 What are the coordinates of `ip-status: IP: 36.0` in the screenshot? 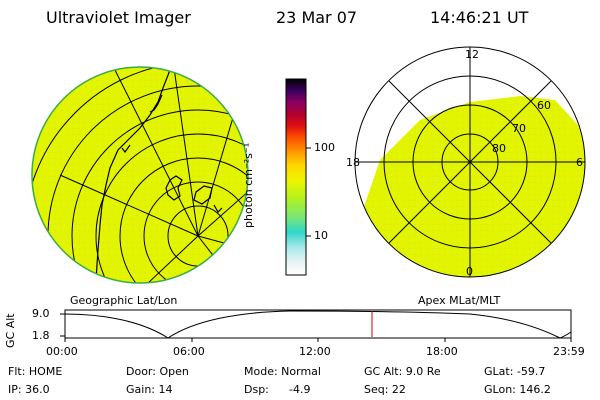 It's located at (29, 389).